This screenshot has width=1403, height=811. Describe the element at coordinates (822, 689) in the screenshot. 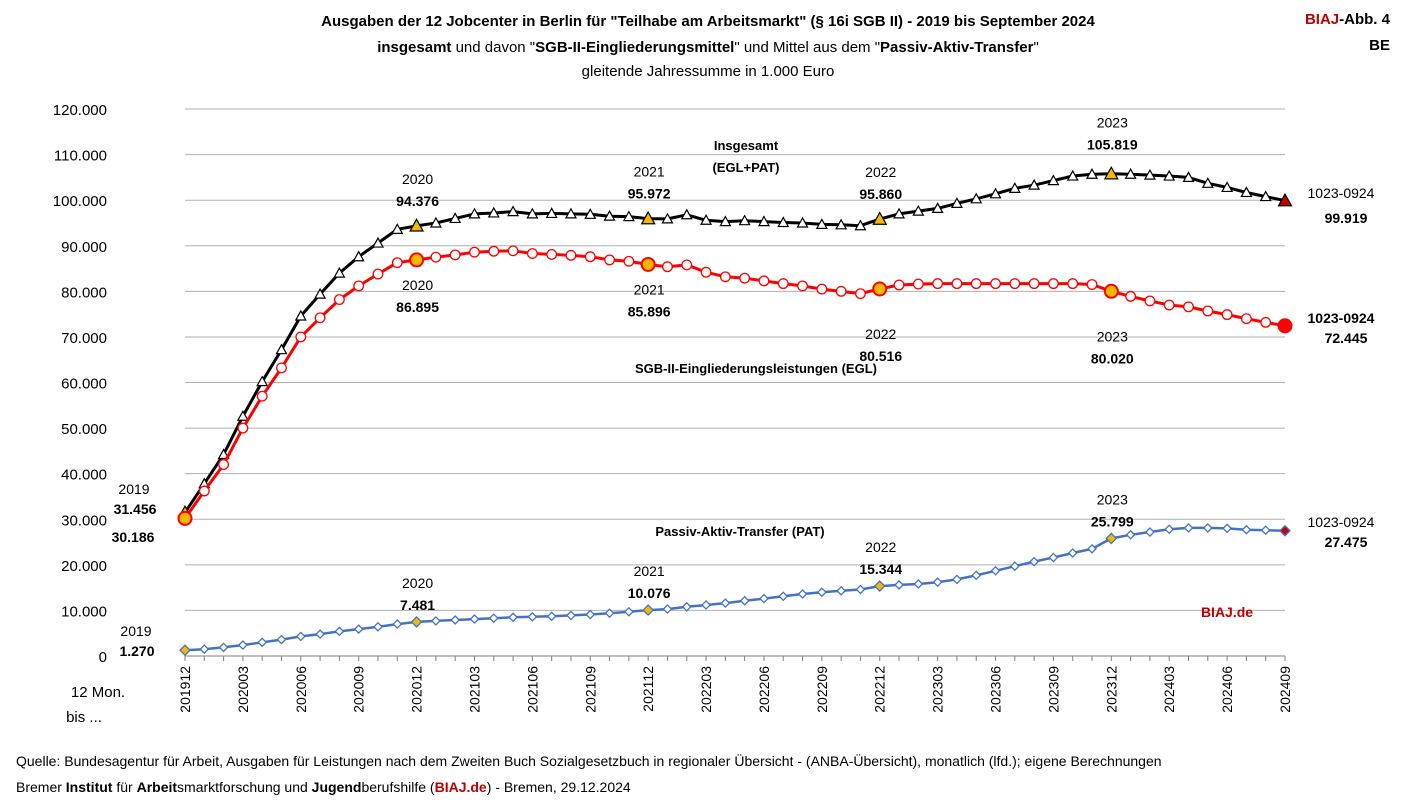

I see `x-tick-label: 202209` at that location.